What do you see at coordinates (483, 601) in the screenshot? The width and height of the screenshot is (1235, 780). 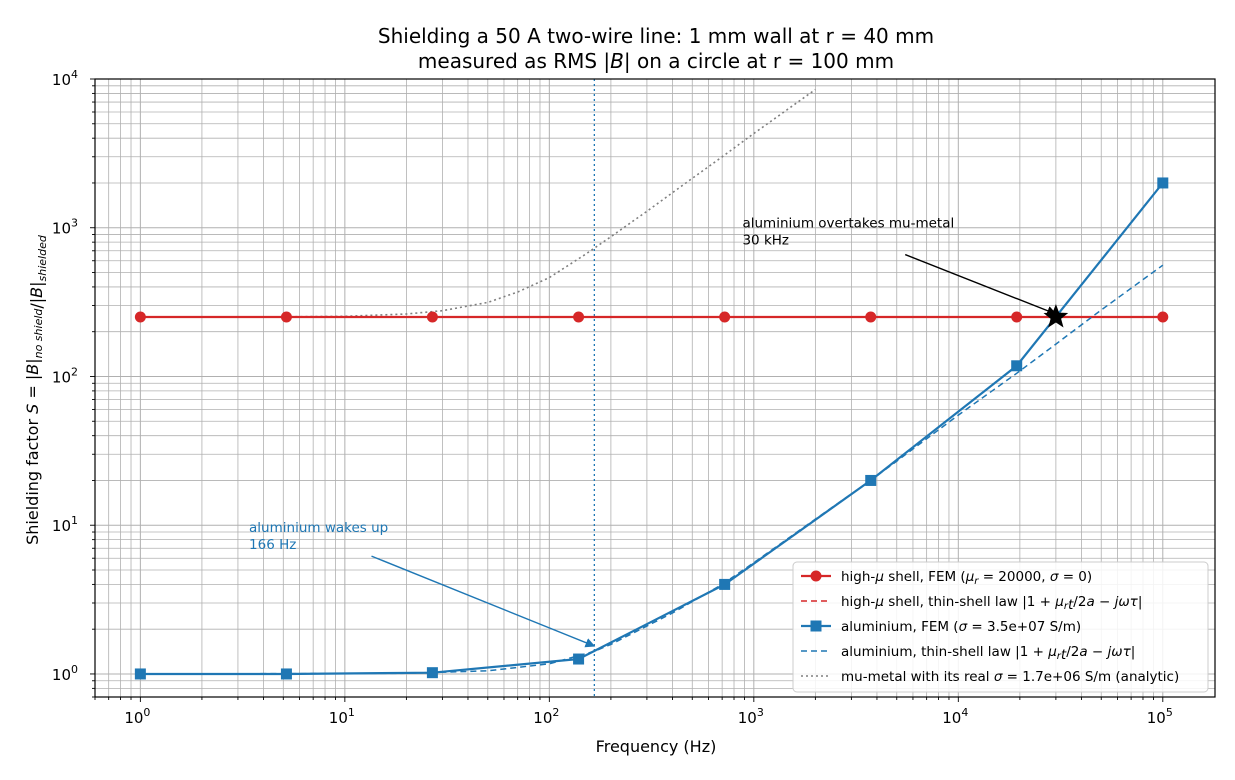 I see `annotation-wakeup-arrow` at bounding box center [483, 601].